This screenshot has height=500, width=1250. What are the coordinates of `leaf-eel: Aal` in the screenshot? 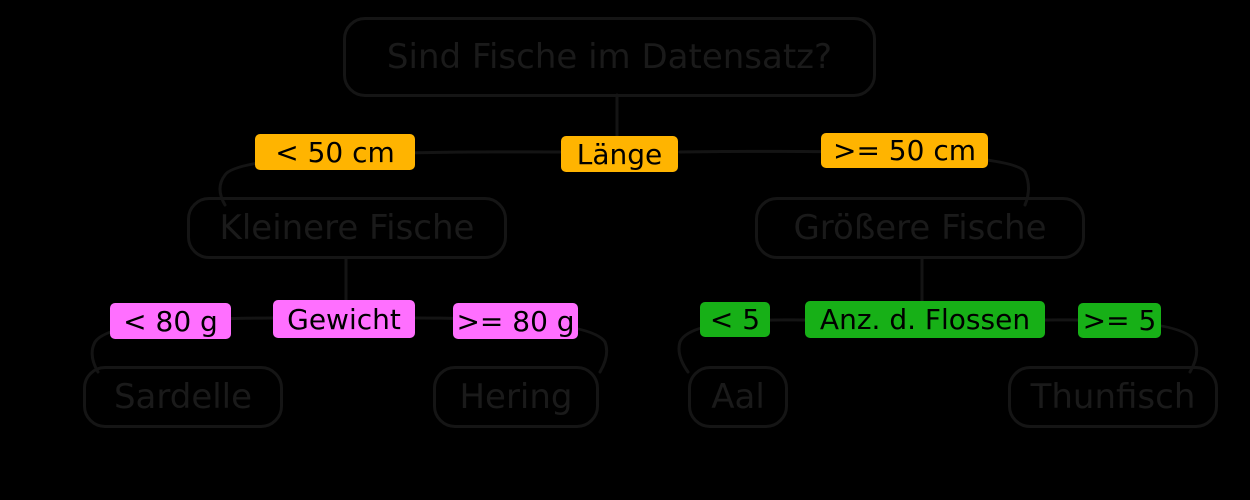 It's located at (738, 397).